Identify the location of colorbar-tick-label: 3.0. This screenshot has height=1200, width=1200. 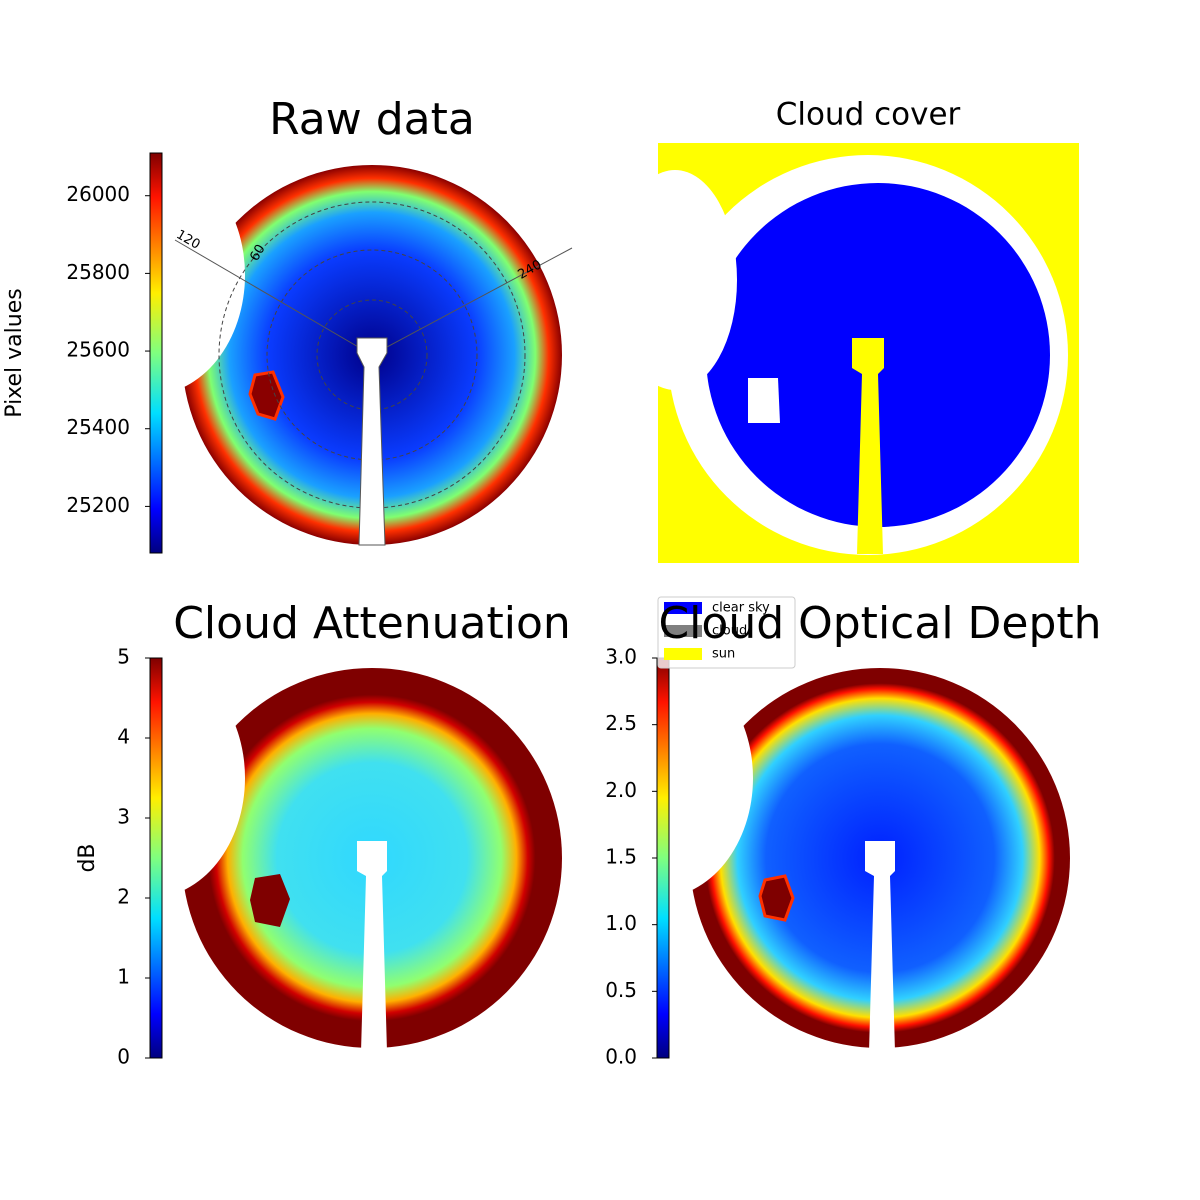
(621, 657).